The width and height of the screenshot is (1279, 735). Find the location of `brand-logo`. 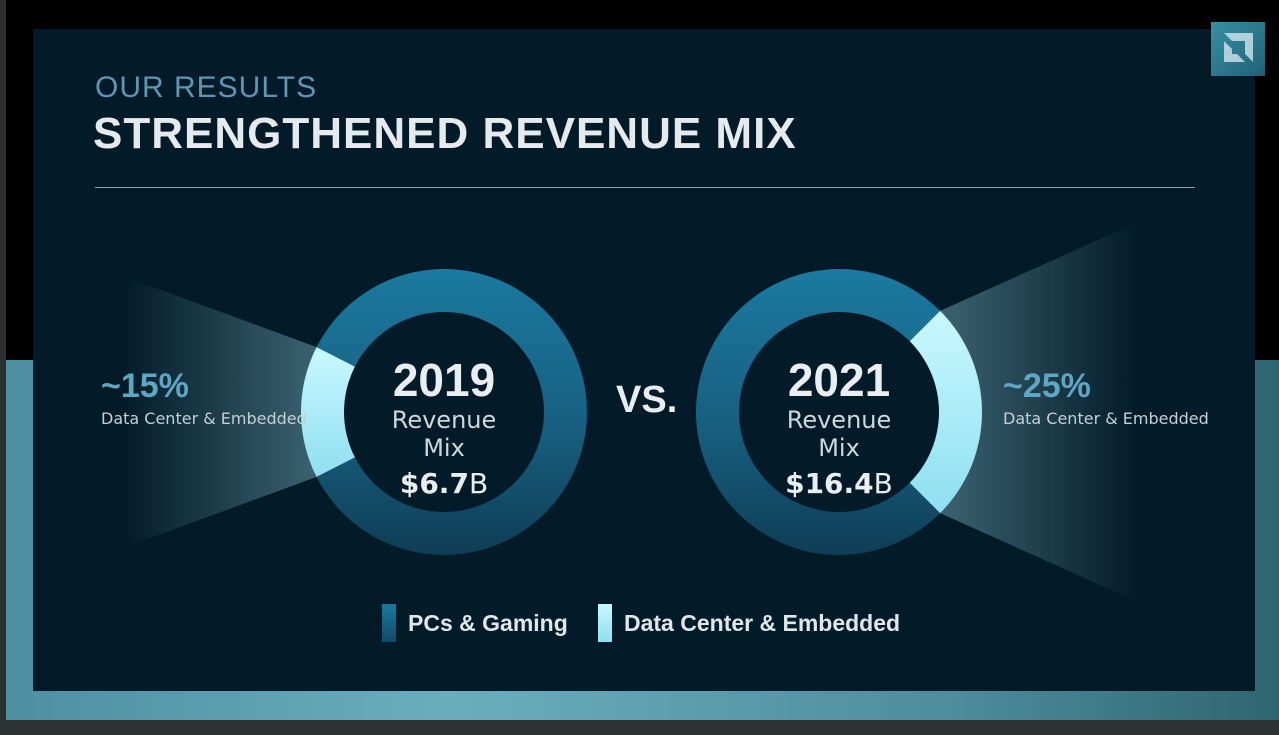

brand-logo is located at coordinates (1238, 49).